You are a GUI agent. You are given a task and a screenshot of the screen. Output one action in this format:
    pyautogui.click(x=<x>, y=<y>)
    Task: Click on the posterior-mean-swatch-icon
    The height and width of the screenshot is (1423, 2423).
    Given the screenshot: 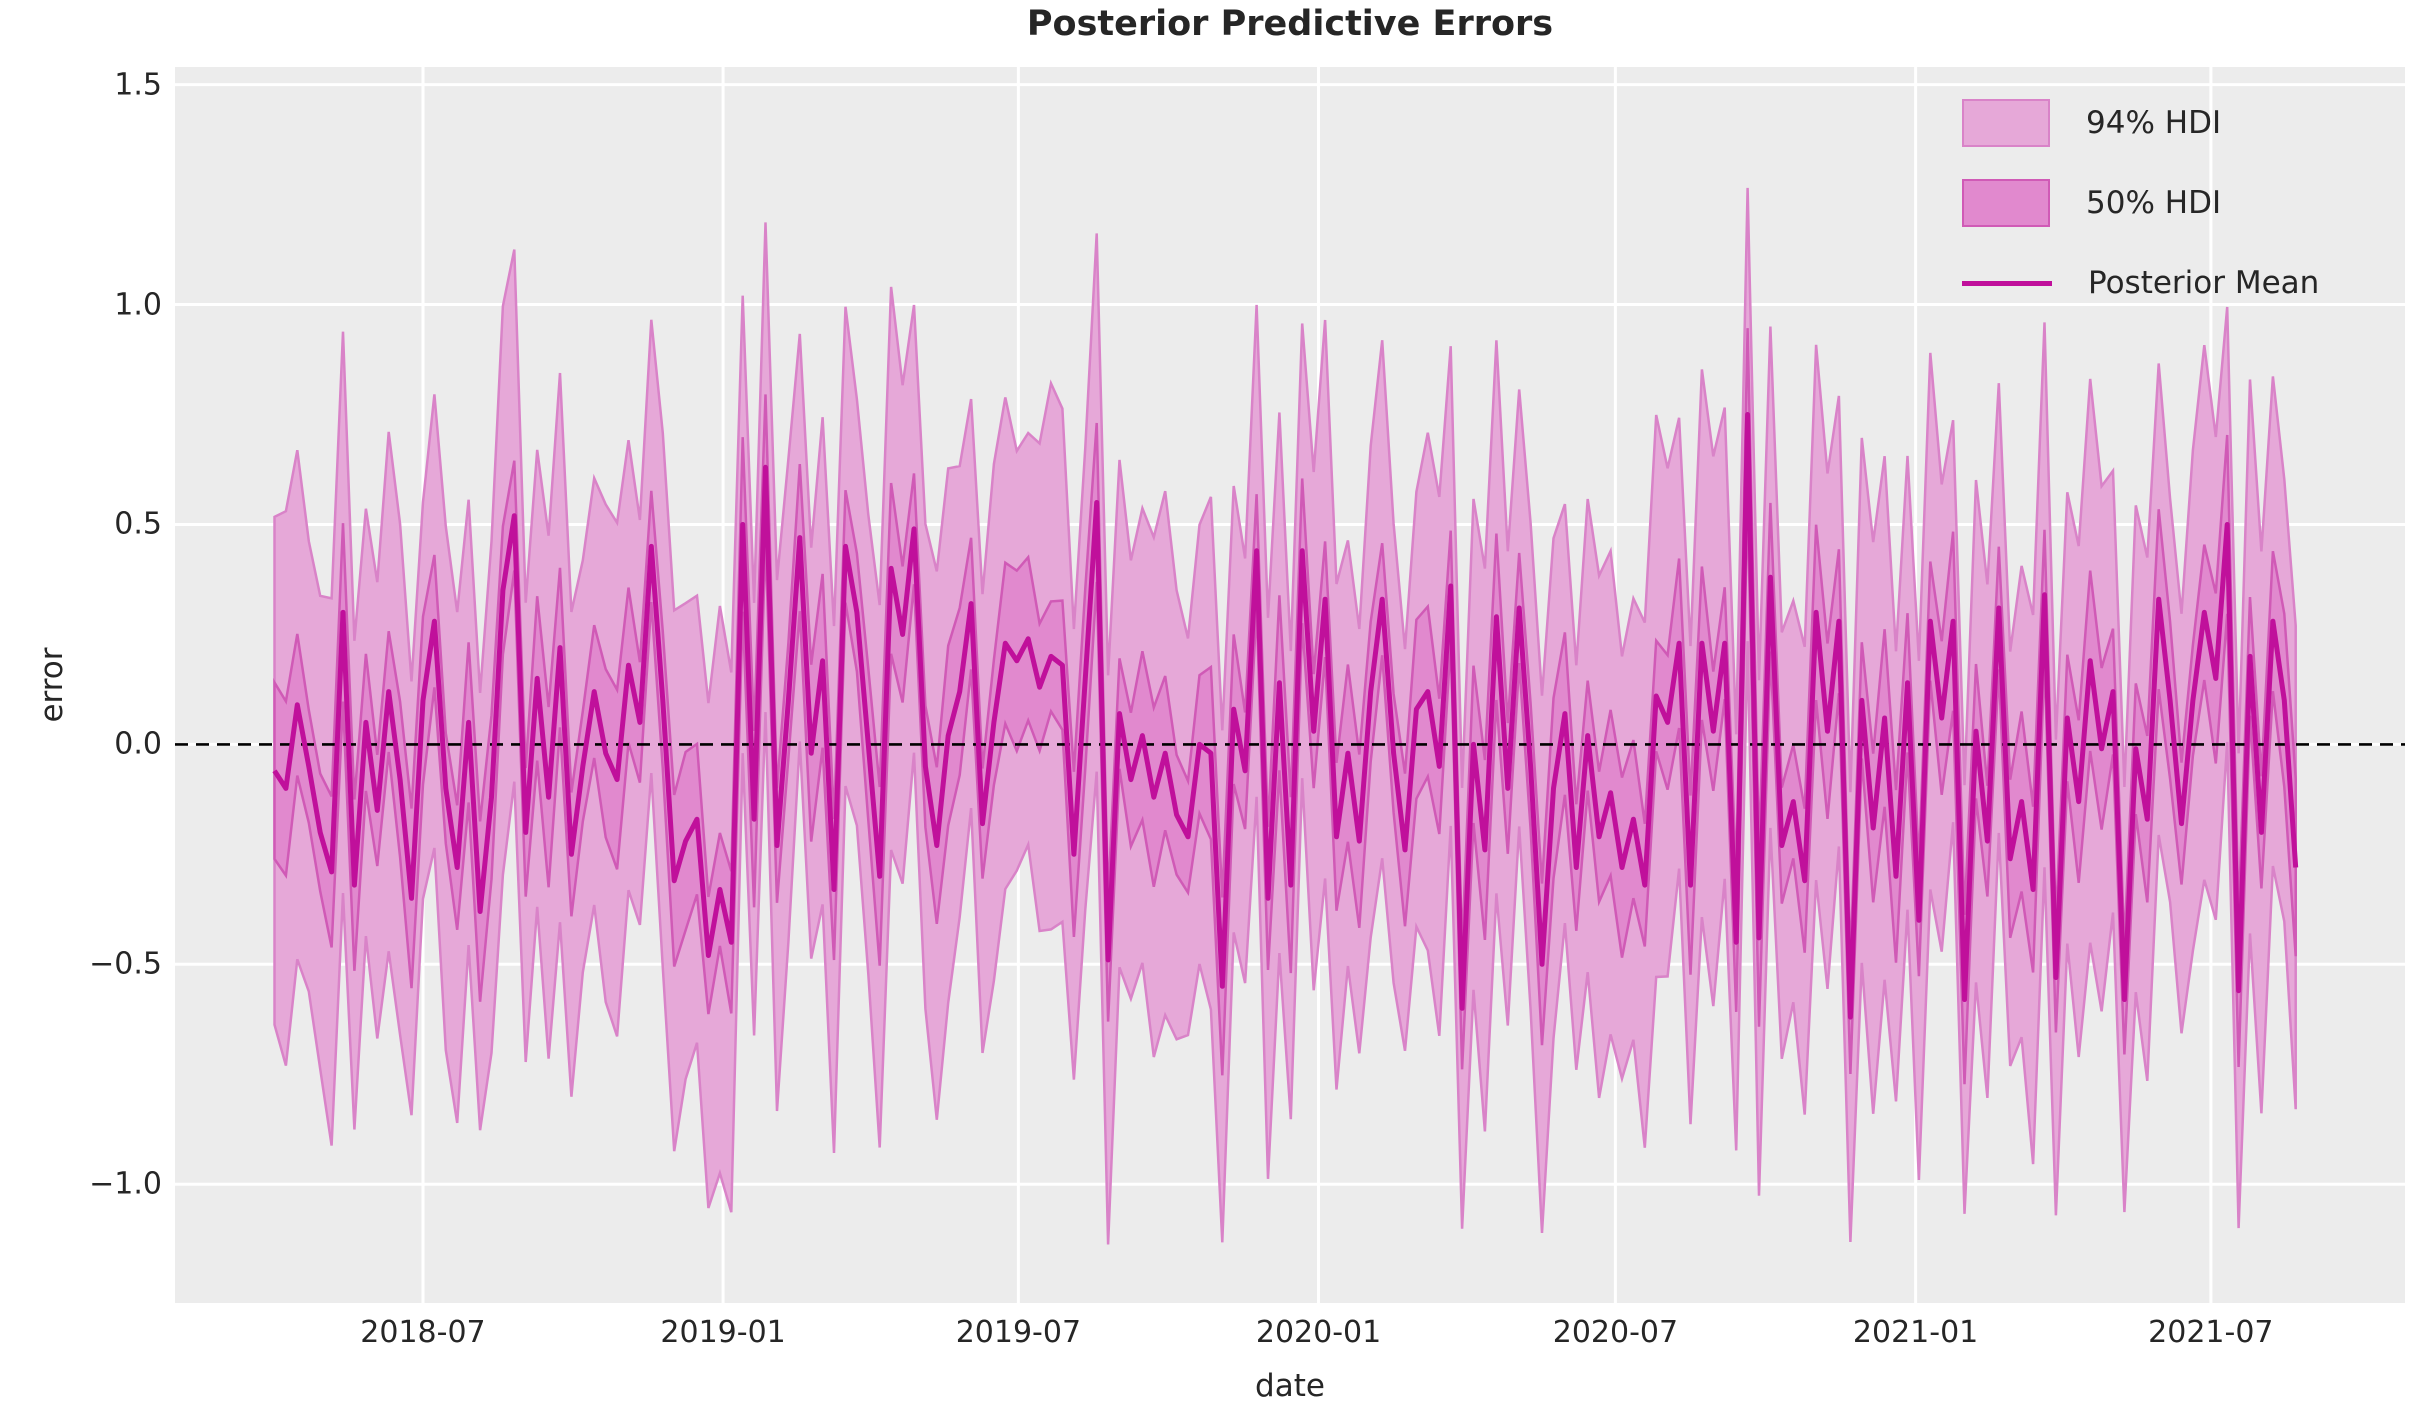 What is the action you would take?
    pyautogui.click(x=2007, y=283)
    